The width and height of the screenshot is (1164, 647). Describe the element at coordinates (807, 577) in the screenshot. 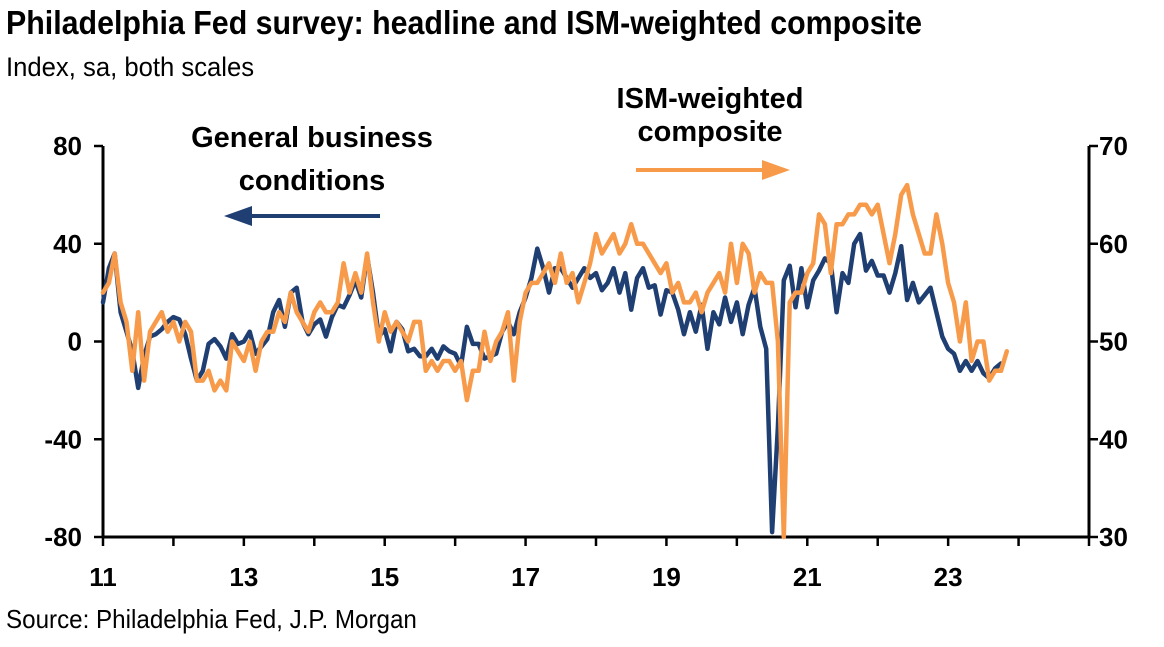

I see `x-tick-label: 21` at that location.